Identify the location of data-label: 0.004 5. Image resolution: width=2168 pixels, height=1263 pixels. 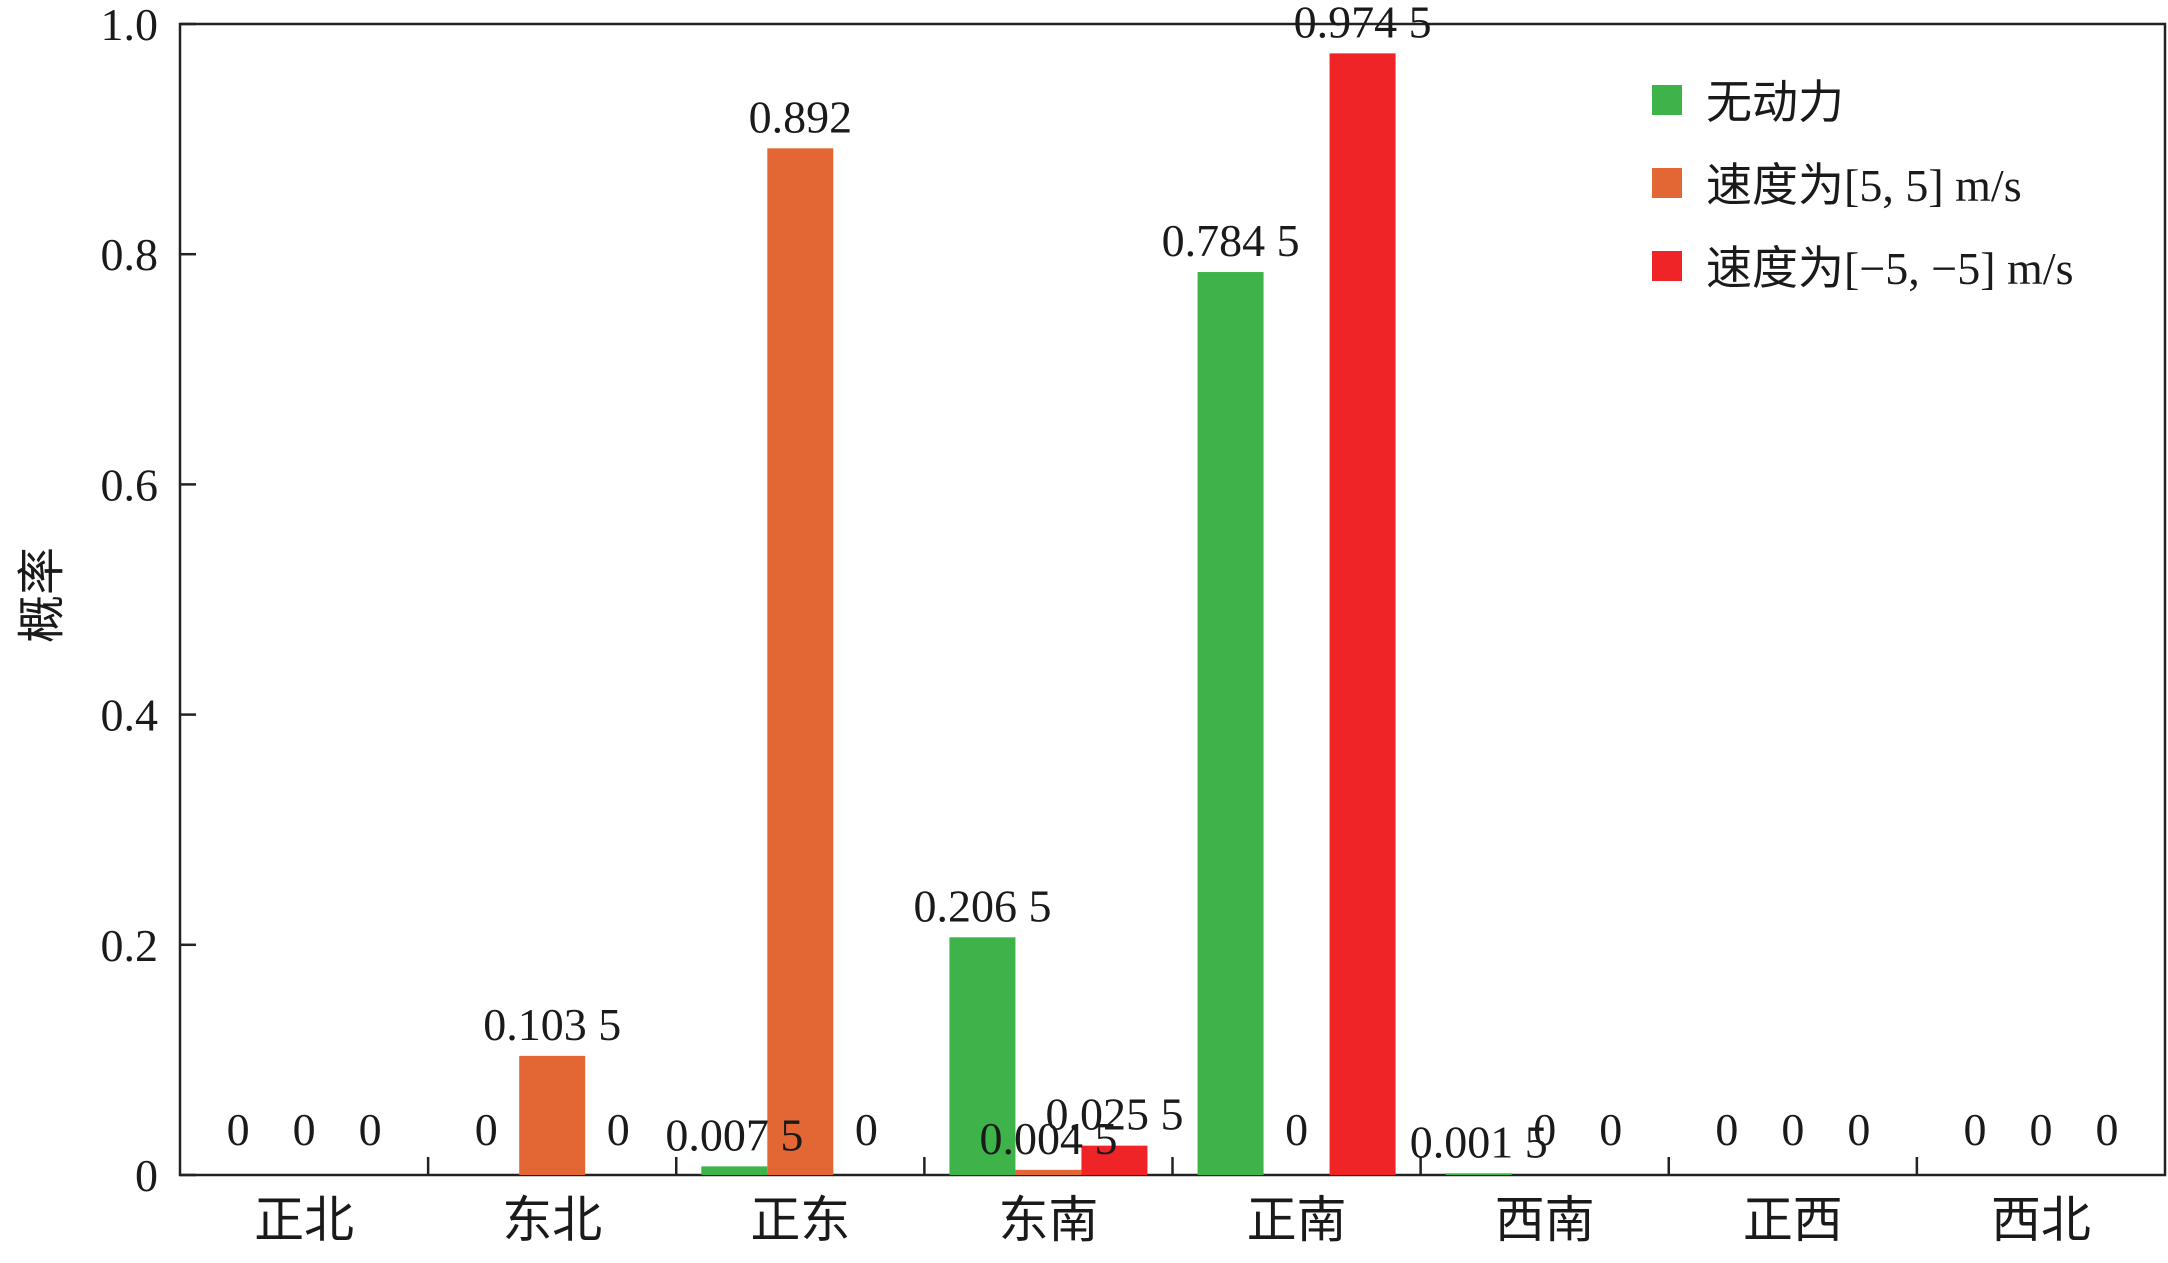
(1048, 1138).